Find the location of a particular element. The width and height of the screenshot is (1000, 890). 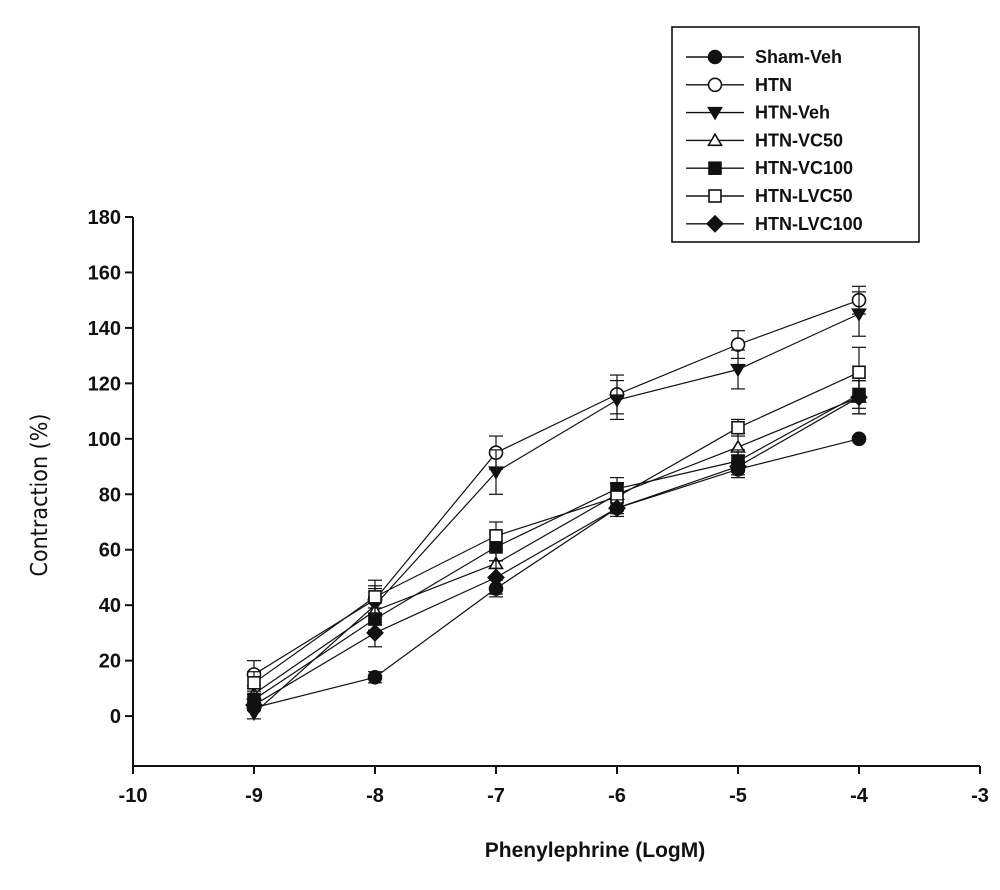

legend-marker-htn-vc100 is located at coordinates (715, 168).